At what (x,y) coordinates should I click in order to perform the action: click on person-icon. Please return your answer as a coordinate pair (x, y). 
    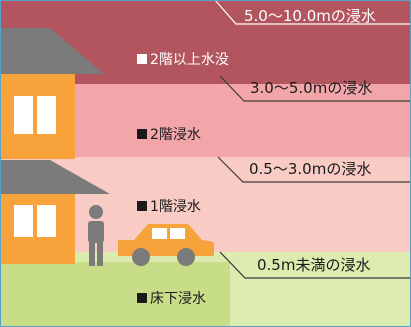
    Looking at the image, I should click on (96, 235).